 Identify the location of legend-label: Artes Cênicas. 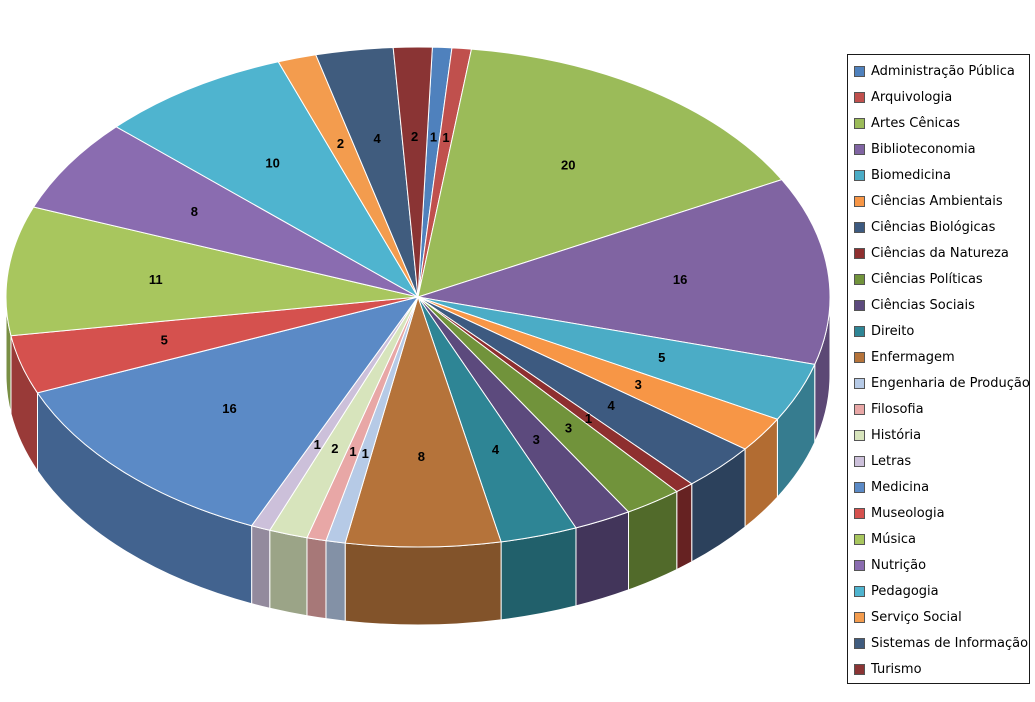
(916, 123).